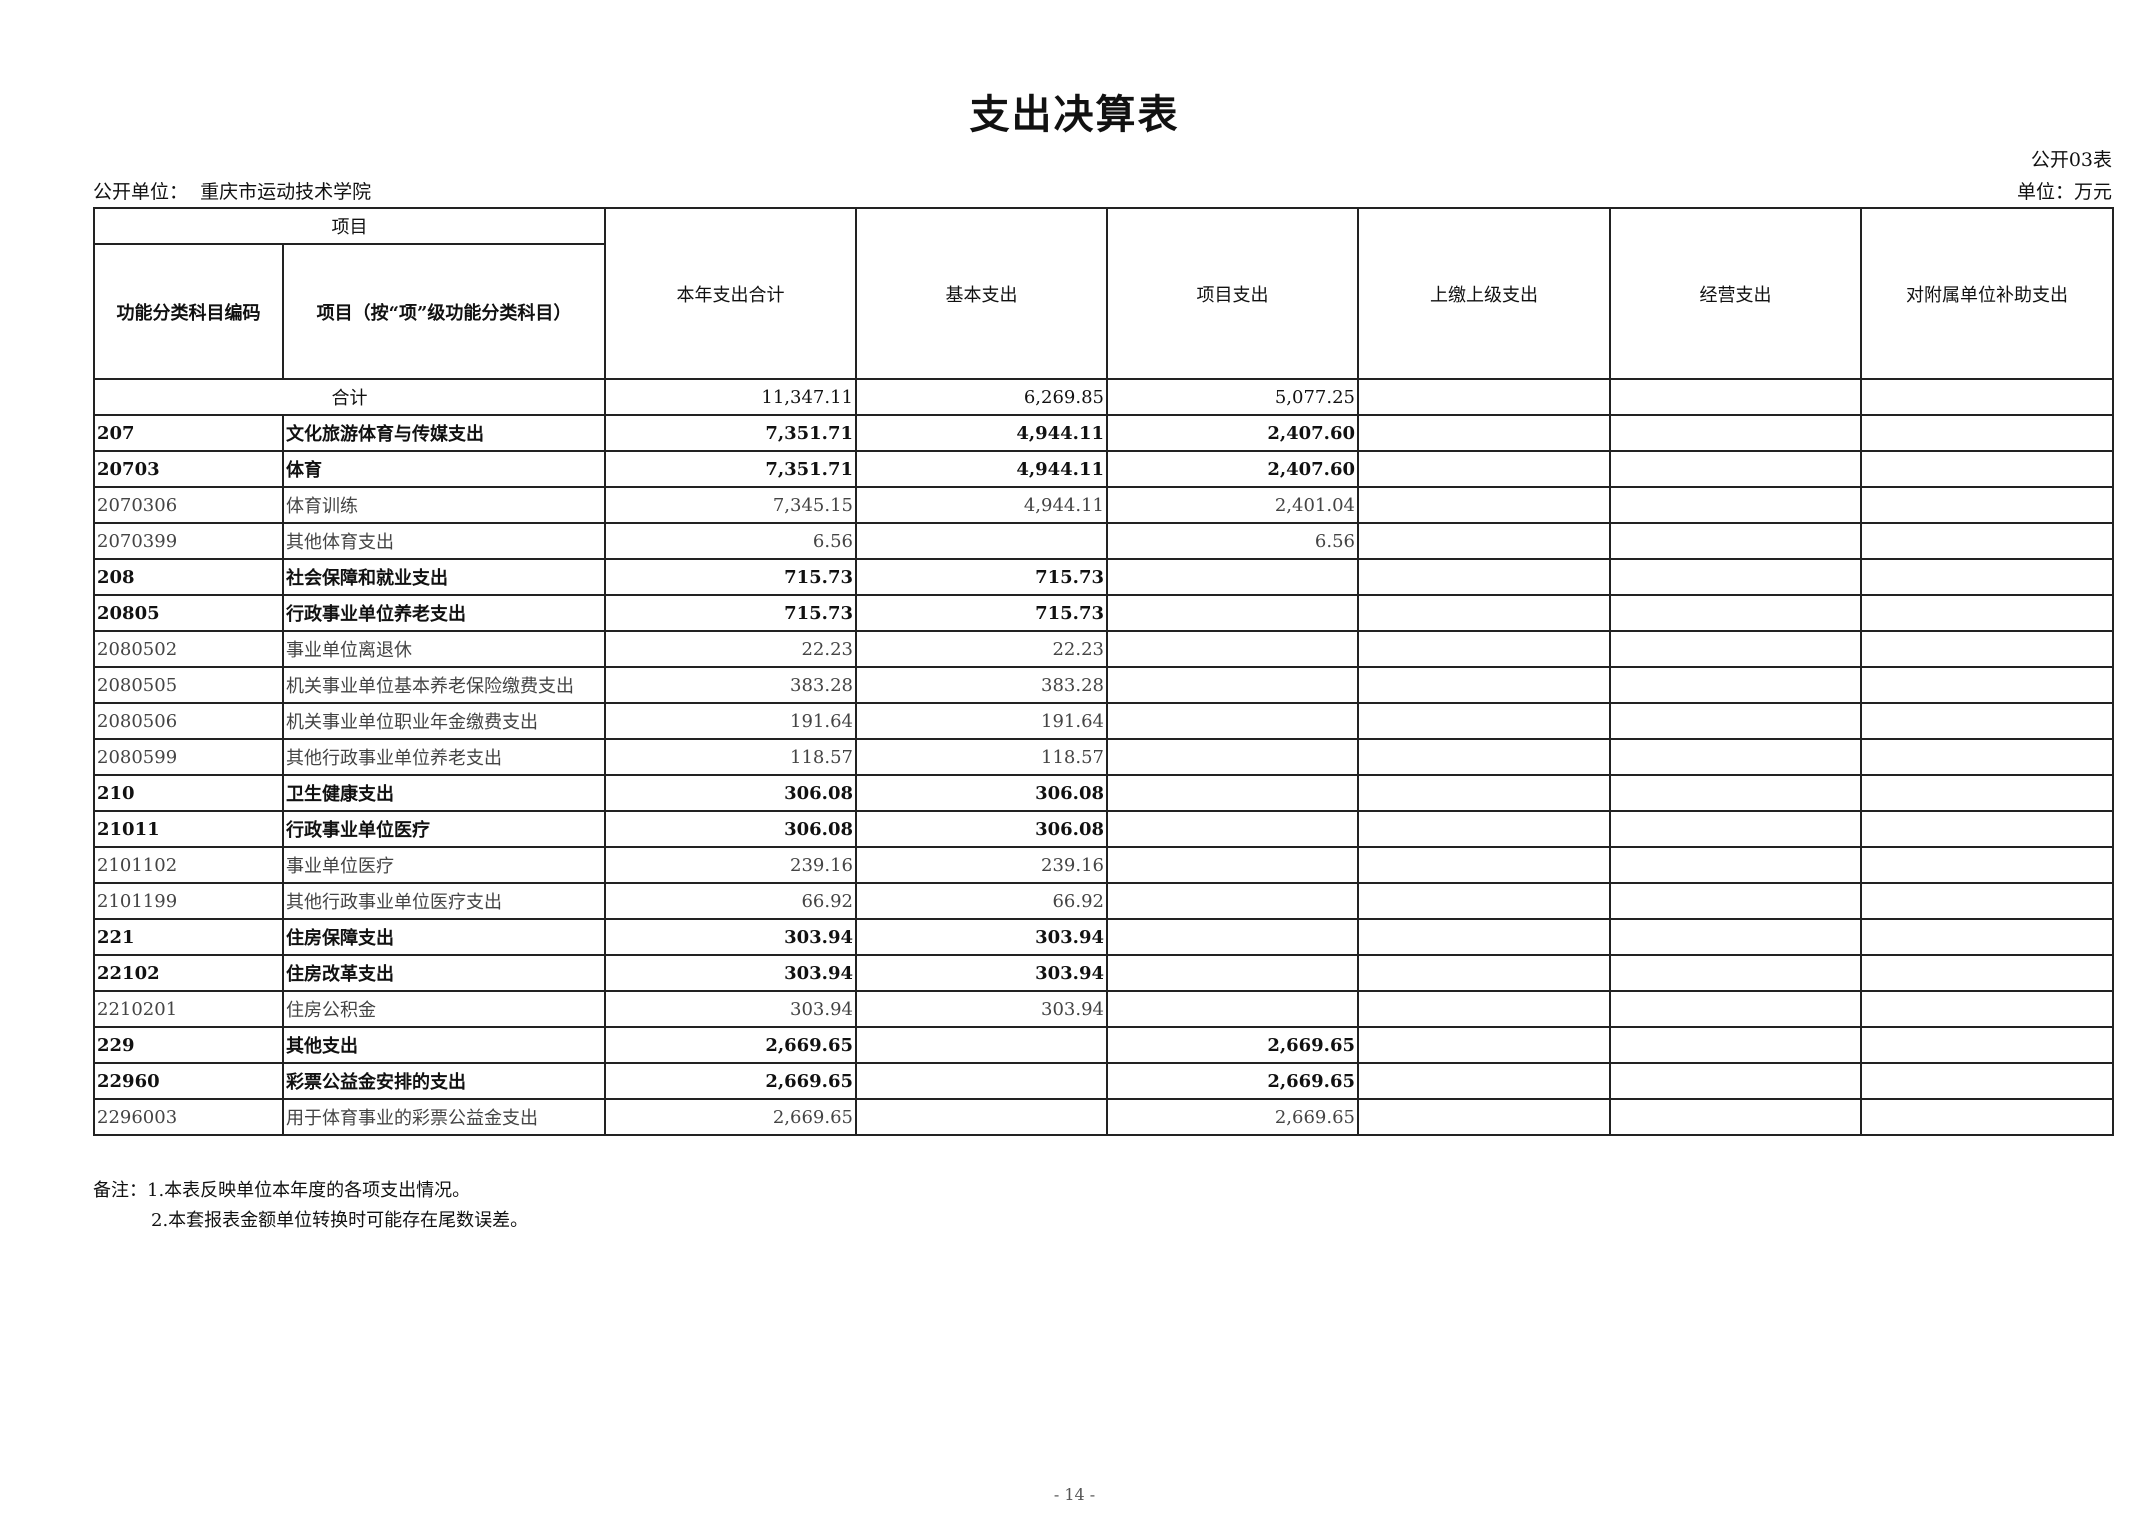  Describe the element at coordinates (730, 1009) in the screenshot. I see `row-total: 303.94` at that location.